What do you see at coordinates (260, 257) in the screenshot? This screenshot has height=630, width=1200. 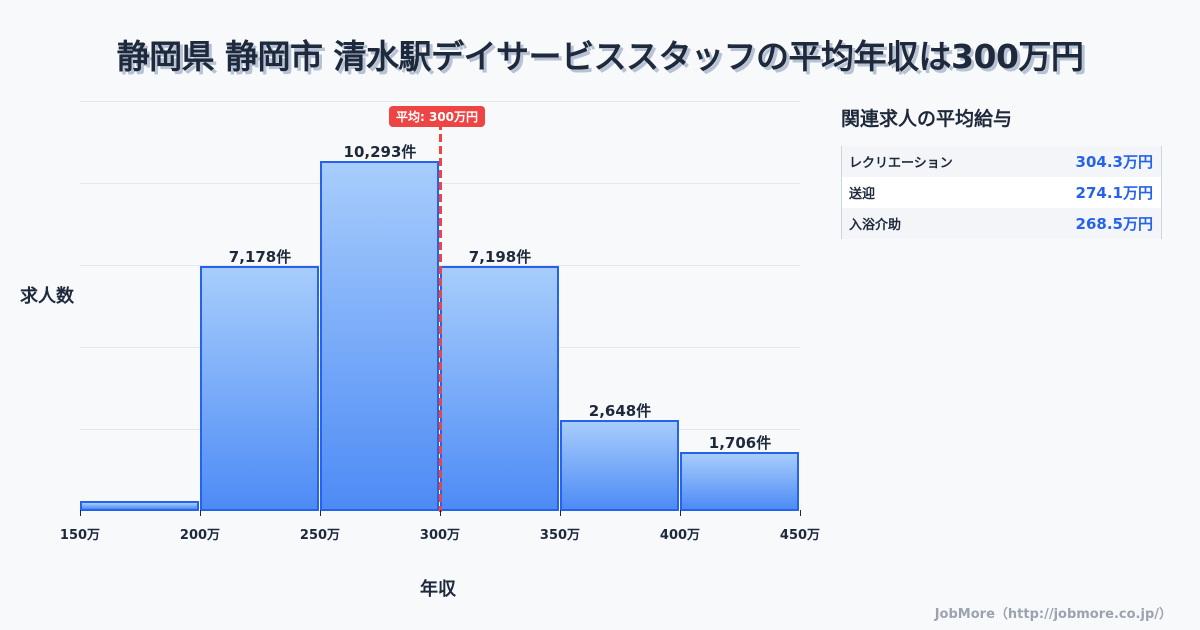 I see `bar-value-label: 7,178件` at bounding box center [260, 257].